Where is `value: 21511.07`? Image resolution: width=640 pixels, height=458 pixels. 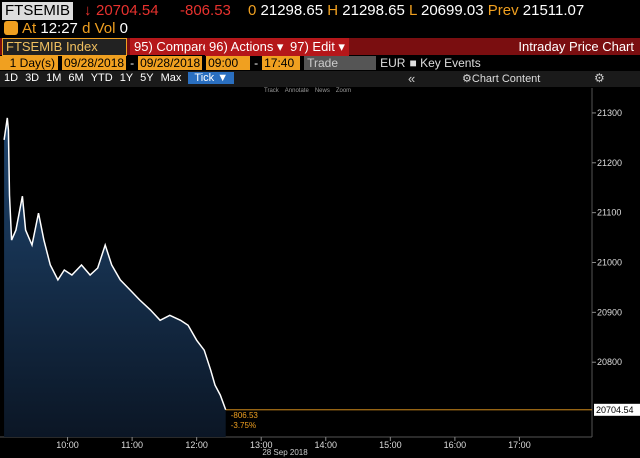 value: 21511.07 is located at coordinates (553, 10).